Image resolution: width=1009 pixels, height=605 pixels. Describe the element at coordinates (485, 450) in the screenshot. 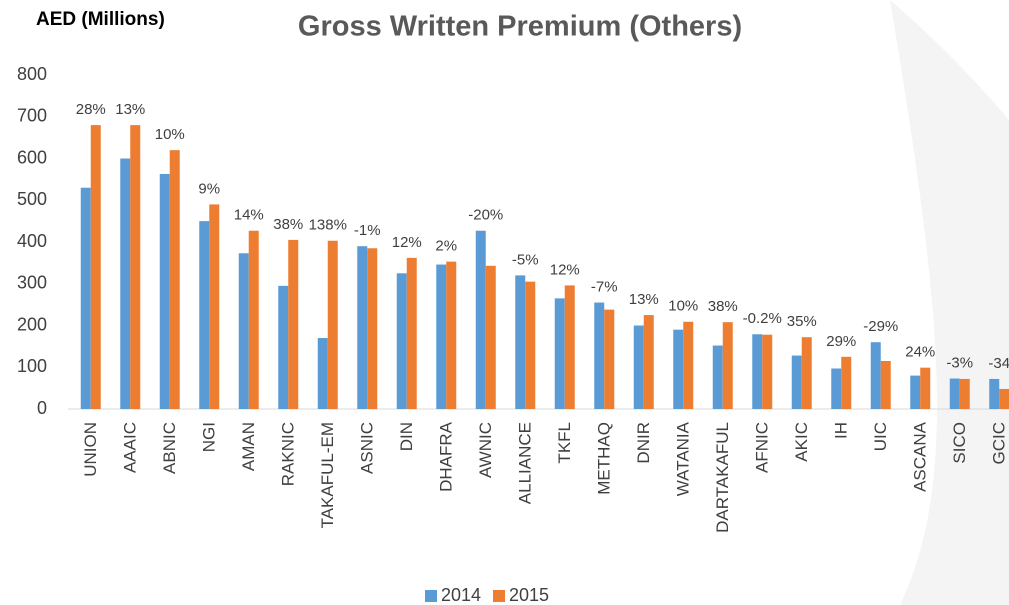

I see `x-tick-label: AWNIC` at that location.